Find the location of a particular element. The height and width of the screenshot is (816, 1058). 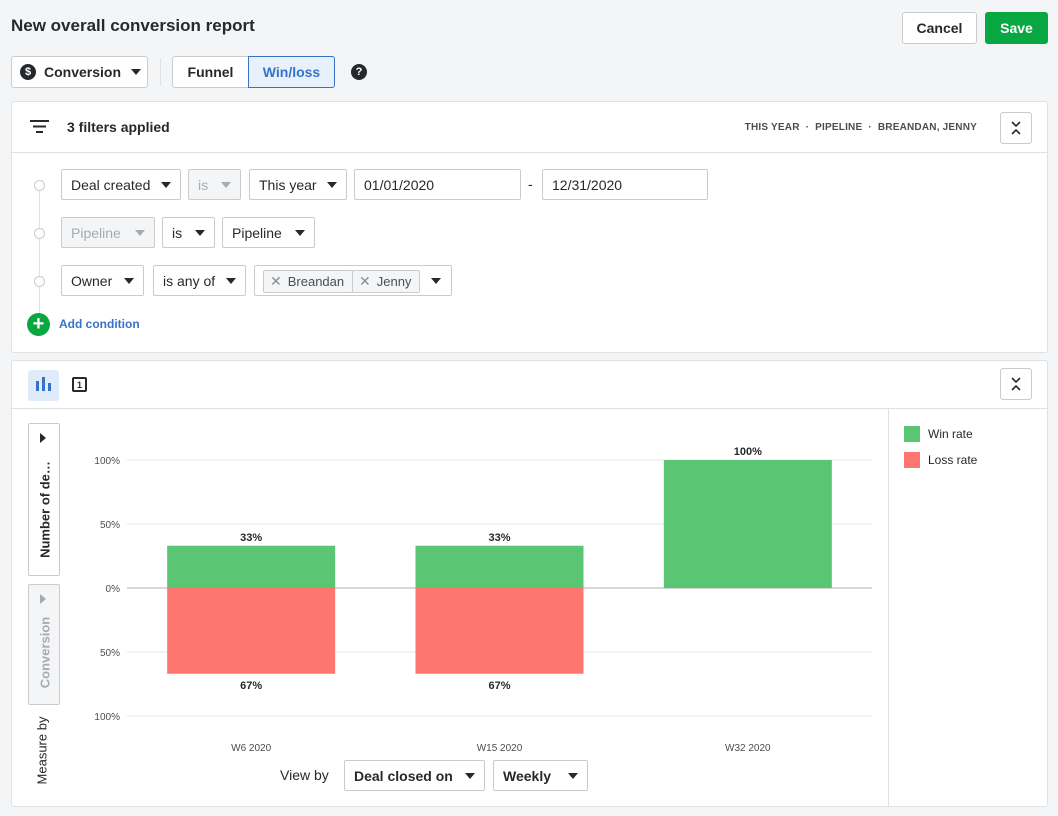

bar-chart-view-button is located at coordinates (43, 385).